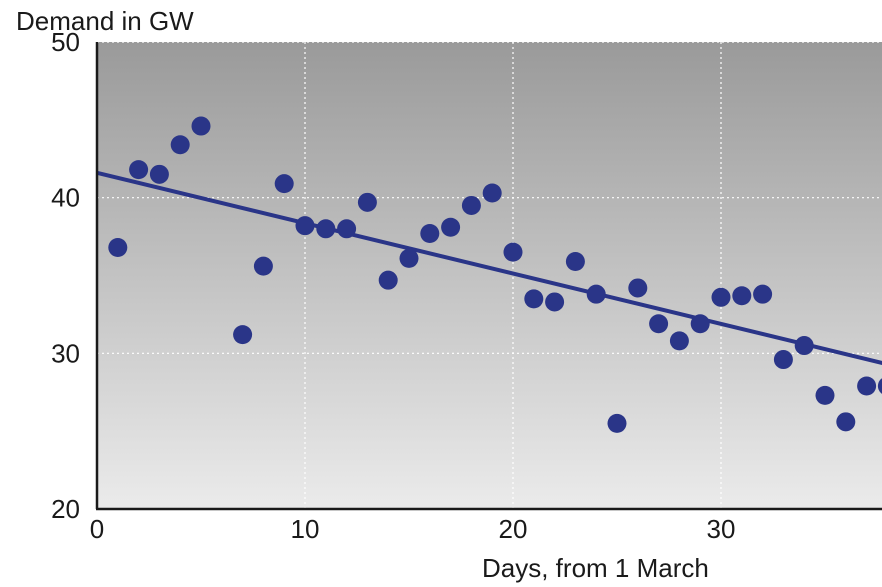 The height and width of the screenshot is (587, 882). Describe the element at coordinates (595, 568) in the screenshot. I see `x-axis-title: Days, from 1 March` at that location.